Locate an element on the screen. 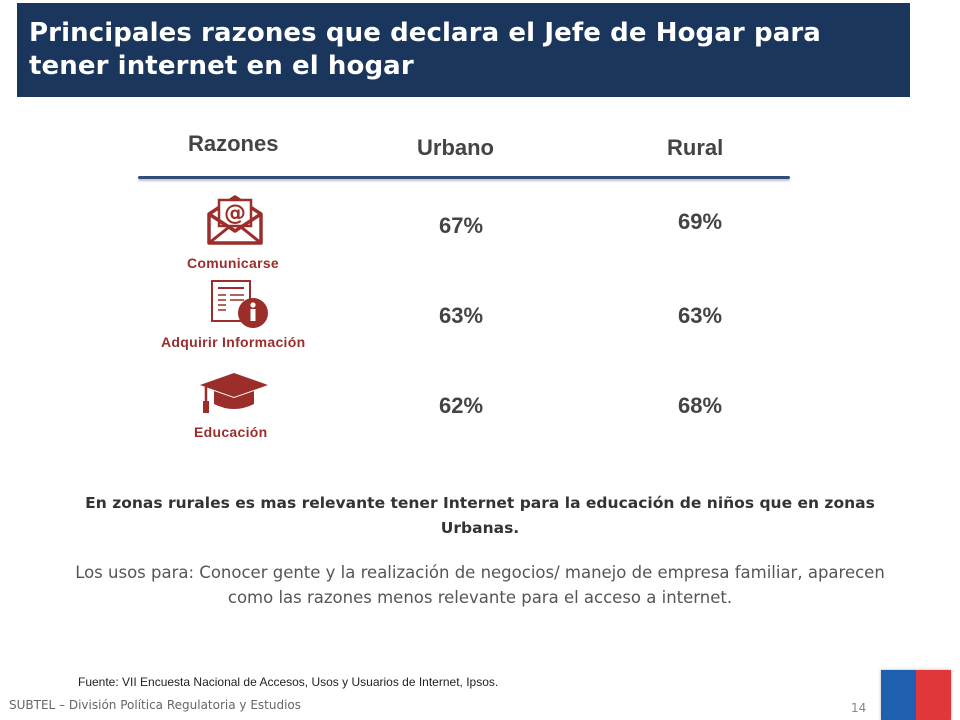  urban-value-educacion: 62% is located at coordinates (461, 405).